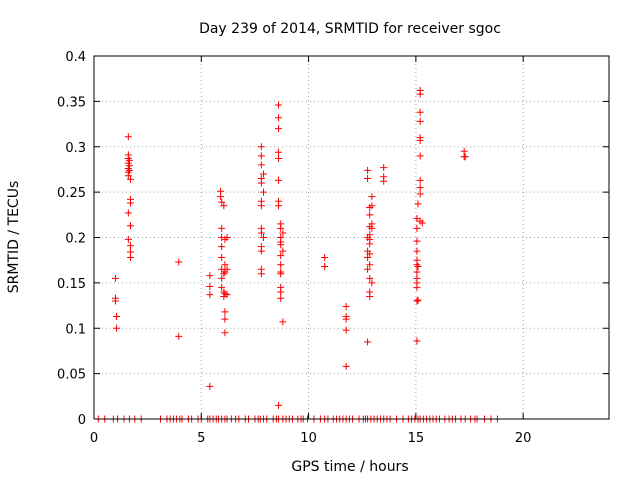  I want to click on y-tick-label: 0.35, so click(71, 102).